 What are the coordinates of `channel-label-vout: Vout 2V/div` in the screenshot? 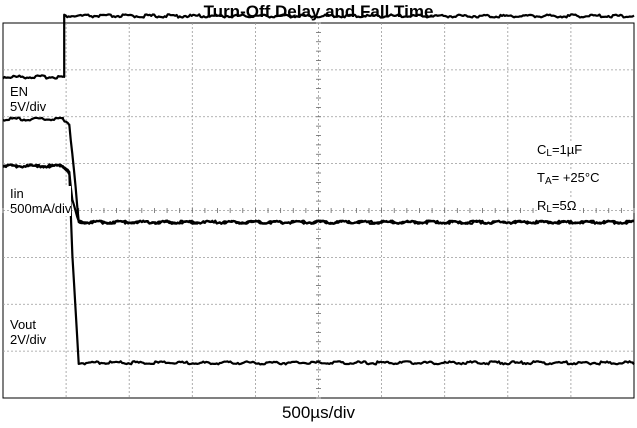 It's located at (28, 332).